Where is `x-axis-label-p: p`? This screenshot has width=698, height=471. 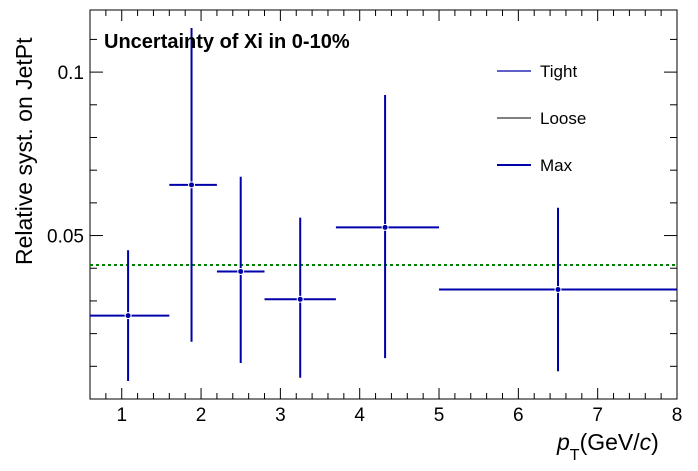
x-axis-label-p: p is located at coordinates (563, 442).